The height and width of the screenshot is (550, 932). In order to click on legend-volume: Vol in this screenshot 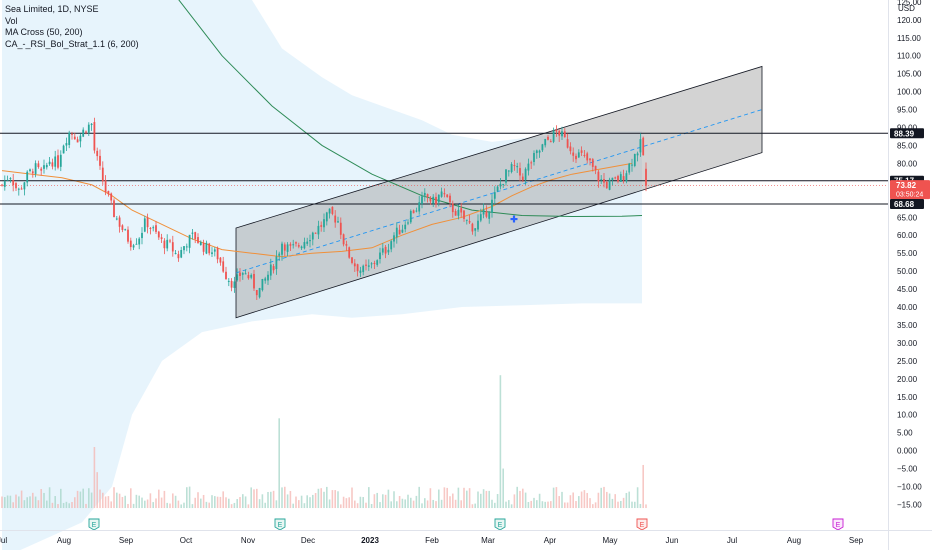, I will do `click(11, 20)`.